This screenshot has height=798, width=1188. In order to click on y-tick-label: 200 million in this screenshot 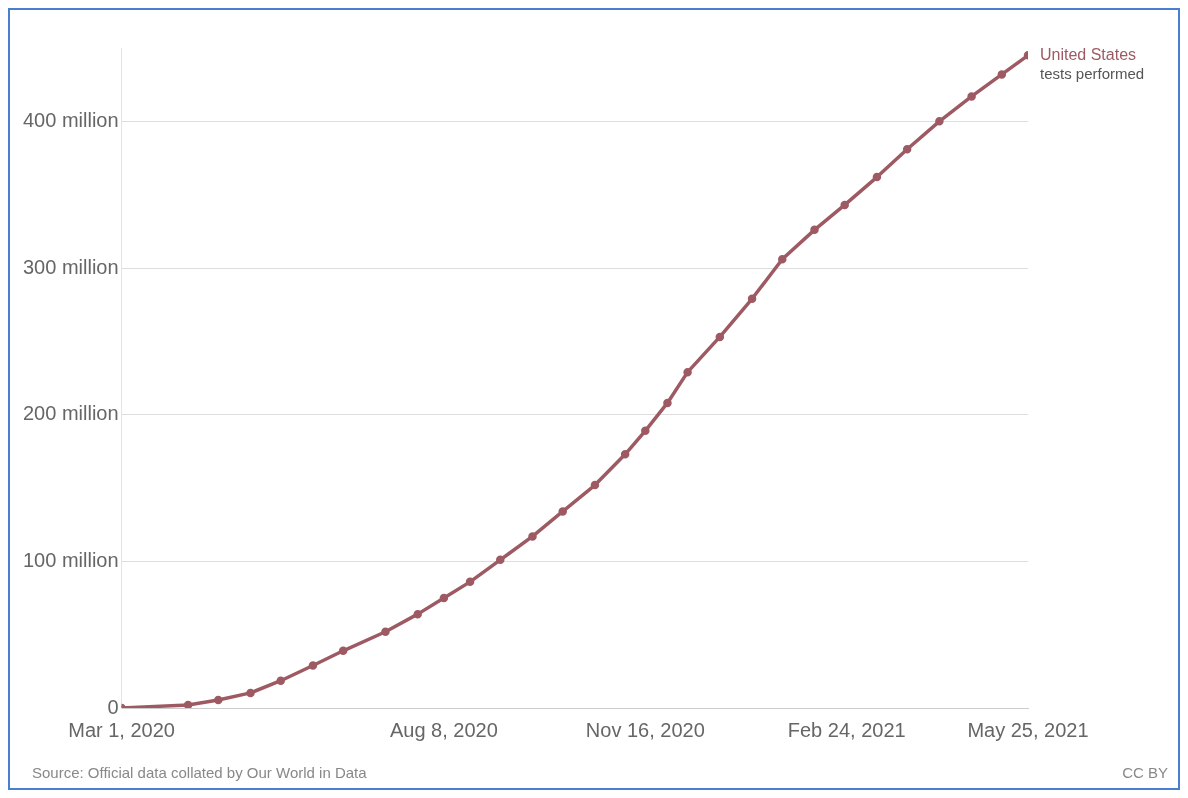, I will do `click(71, 413)`.